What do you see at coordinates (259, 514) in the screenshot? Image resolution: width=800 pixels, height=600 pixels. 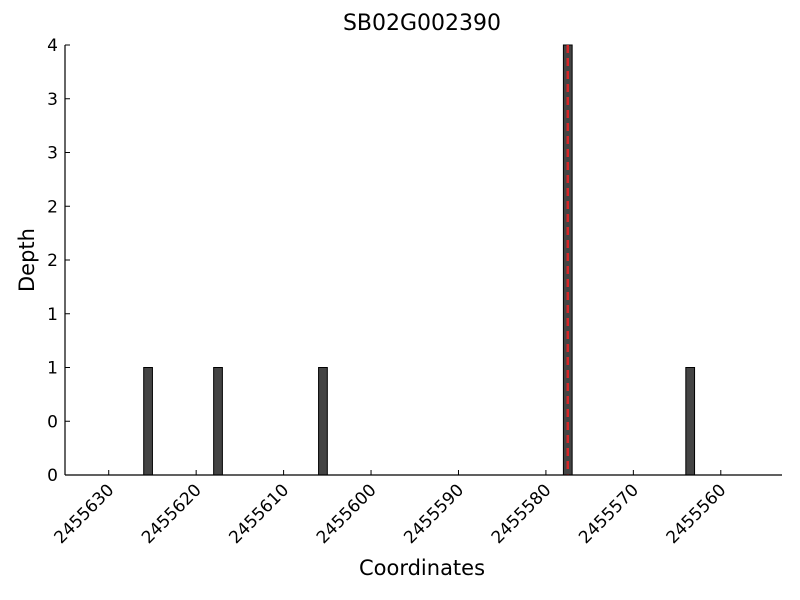 I see `x-tick-label: 2455610` at bounding box center [259, 514].